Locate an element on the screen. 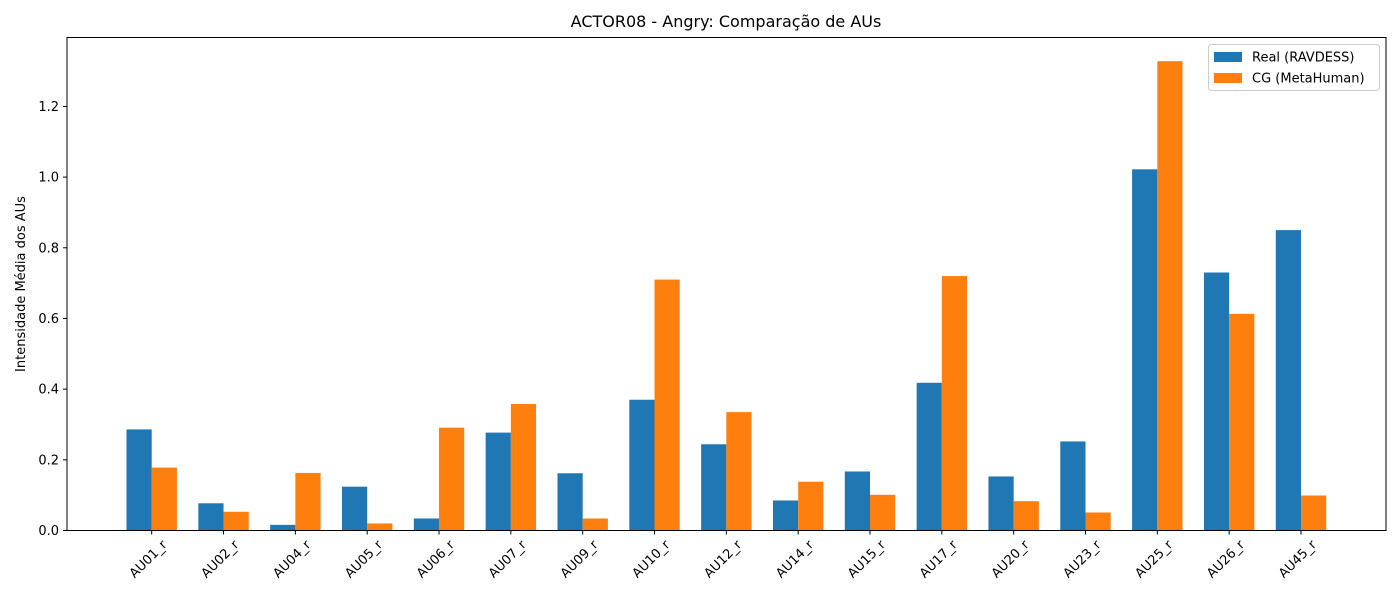 The height and width of the screenshot is (600, 1400). bar-real-au15-r is located at coordinates (857, 501).